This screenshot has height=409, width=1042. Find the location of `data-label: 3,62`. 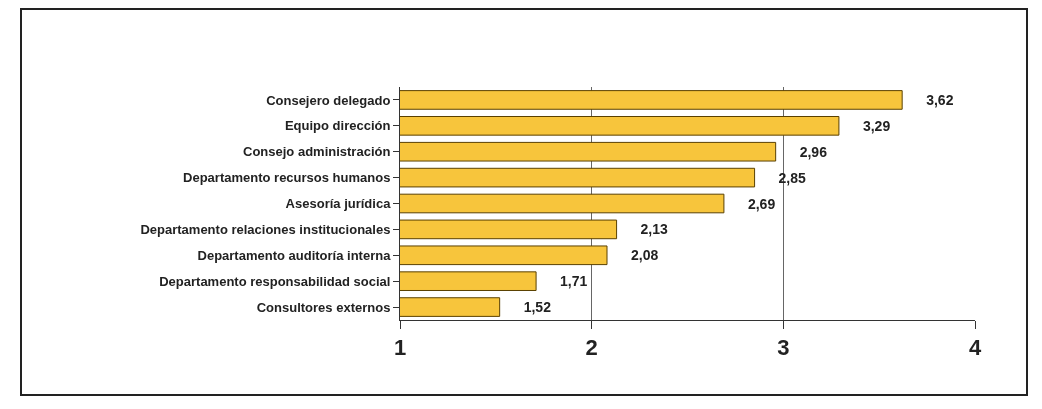

data-label: 3,62 is located at coordinates (929, 99).